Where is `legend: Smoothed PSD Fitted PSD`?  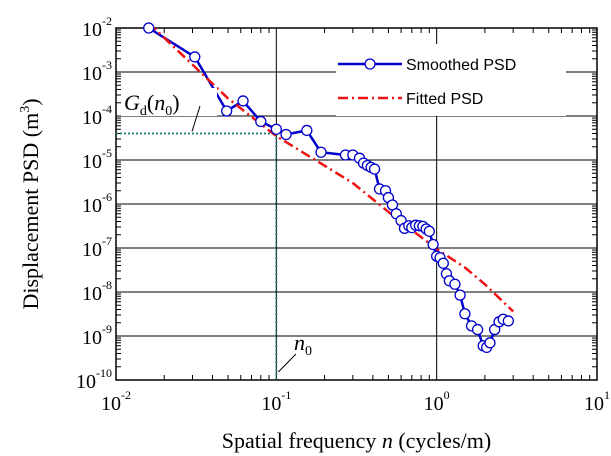 legend: Smoothed PSD Fitted PSD is located at coordinates (451, 80).